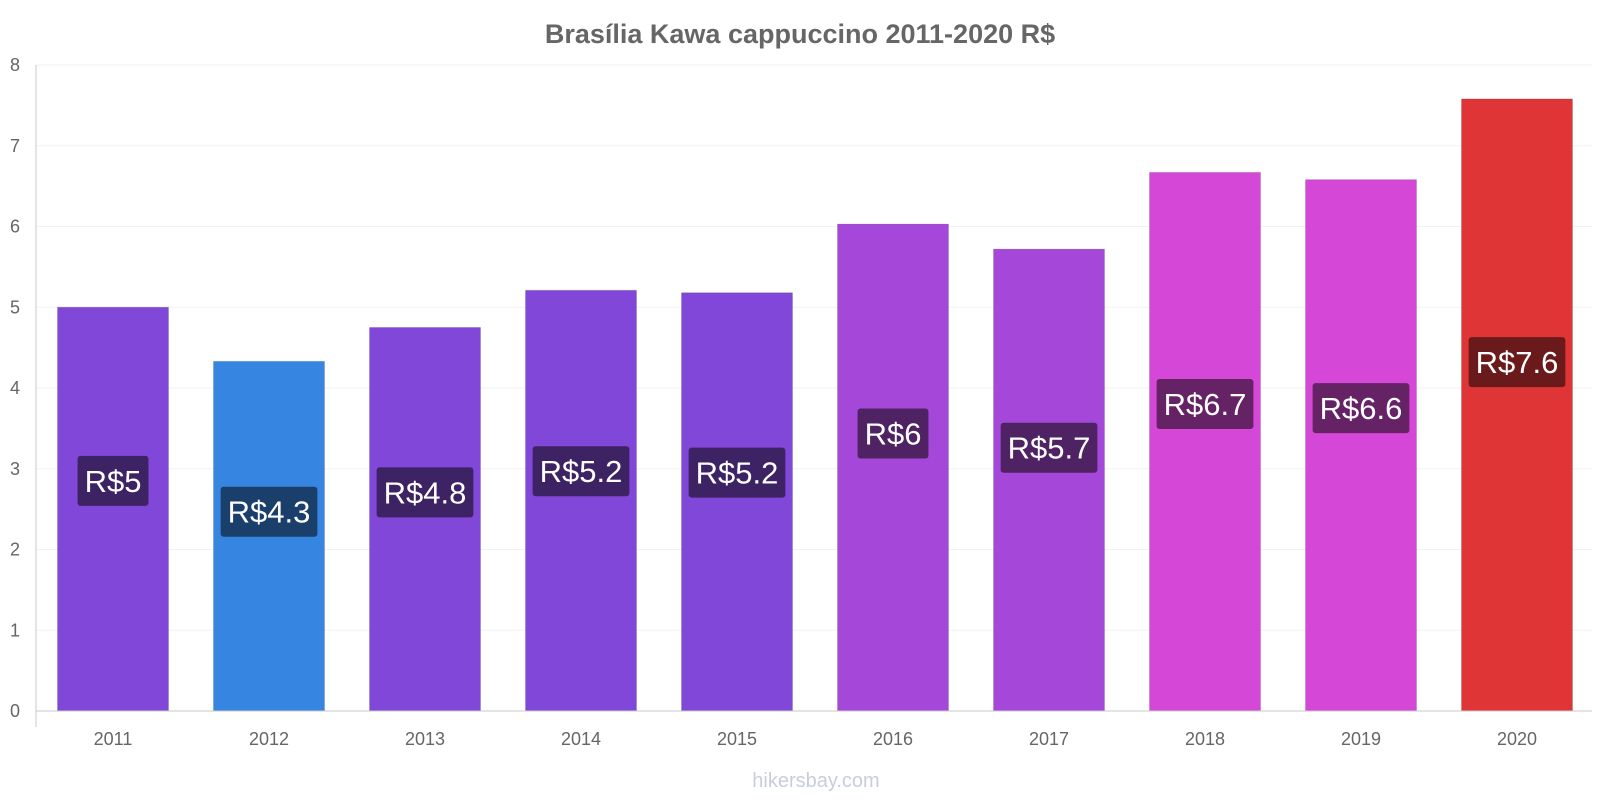 Image resolution: width=1600 pixels, height=805 pixels. What do you see at coordinates (15, 65) in the screenshot?
I see `y-tick-label: 8` at bounding box center [15, 65].